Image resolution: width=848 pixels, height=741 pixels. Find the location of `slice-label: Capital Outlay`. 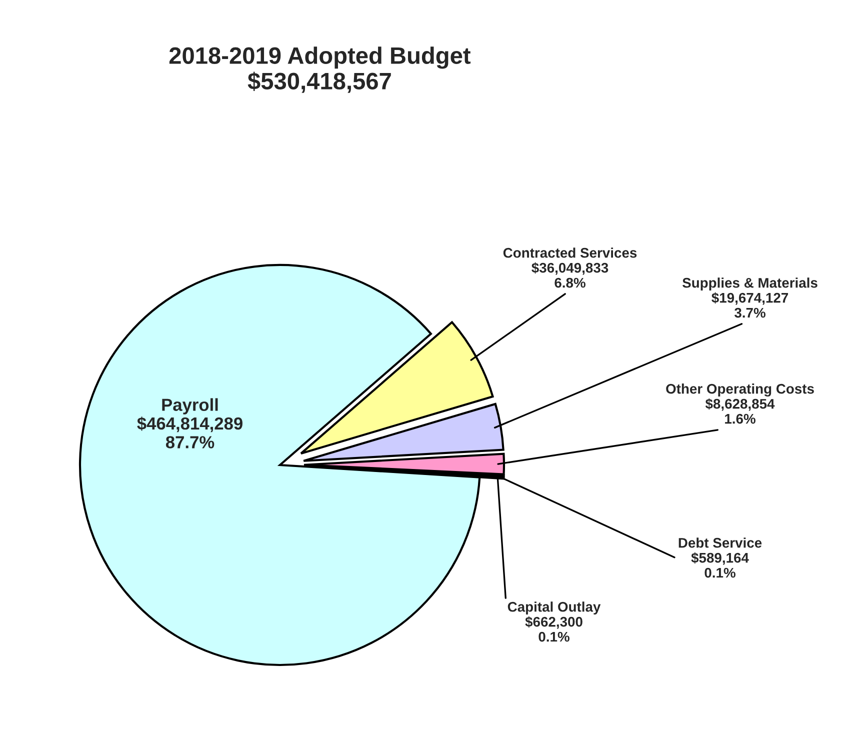

slice-label: Capital Outlay is located at coordinates (554, 608).